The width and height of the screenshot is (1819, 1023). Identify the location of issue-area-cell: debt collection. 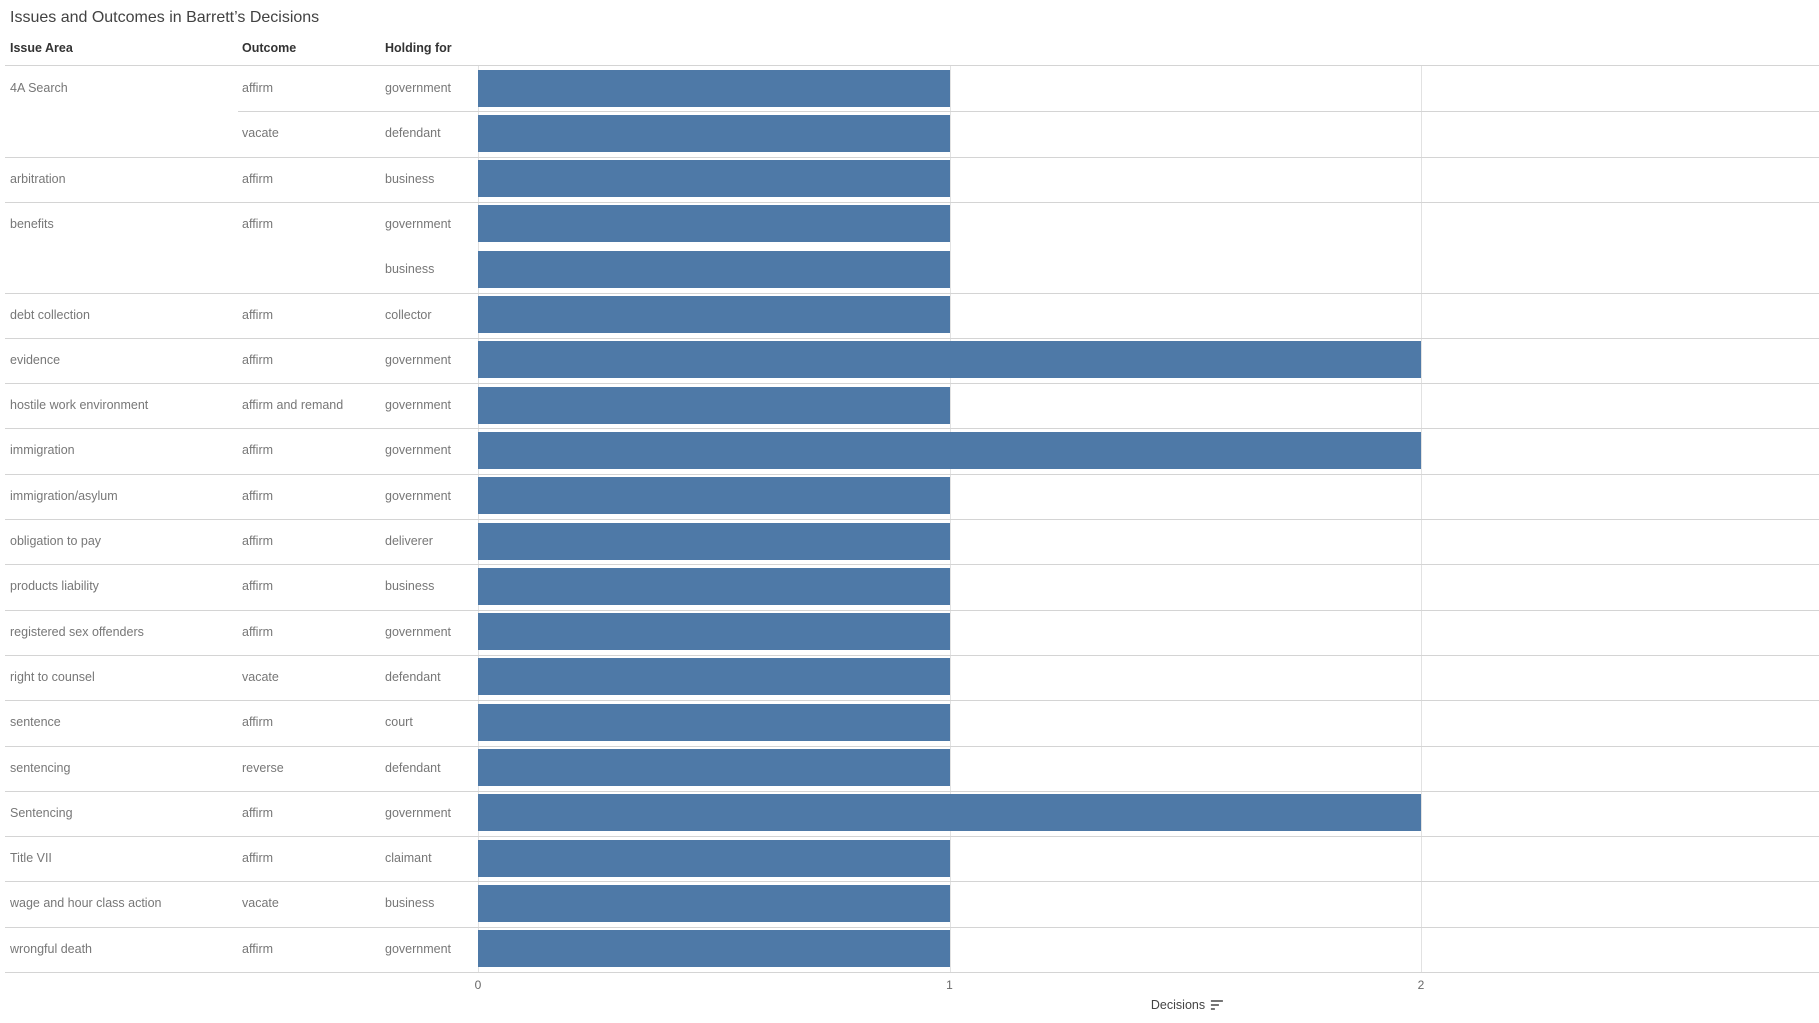
(50, 314).